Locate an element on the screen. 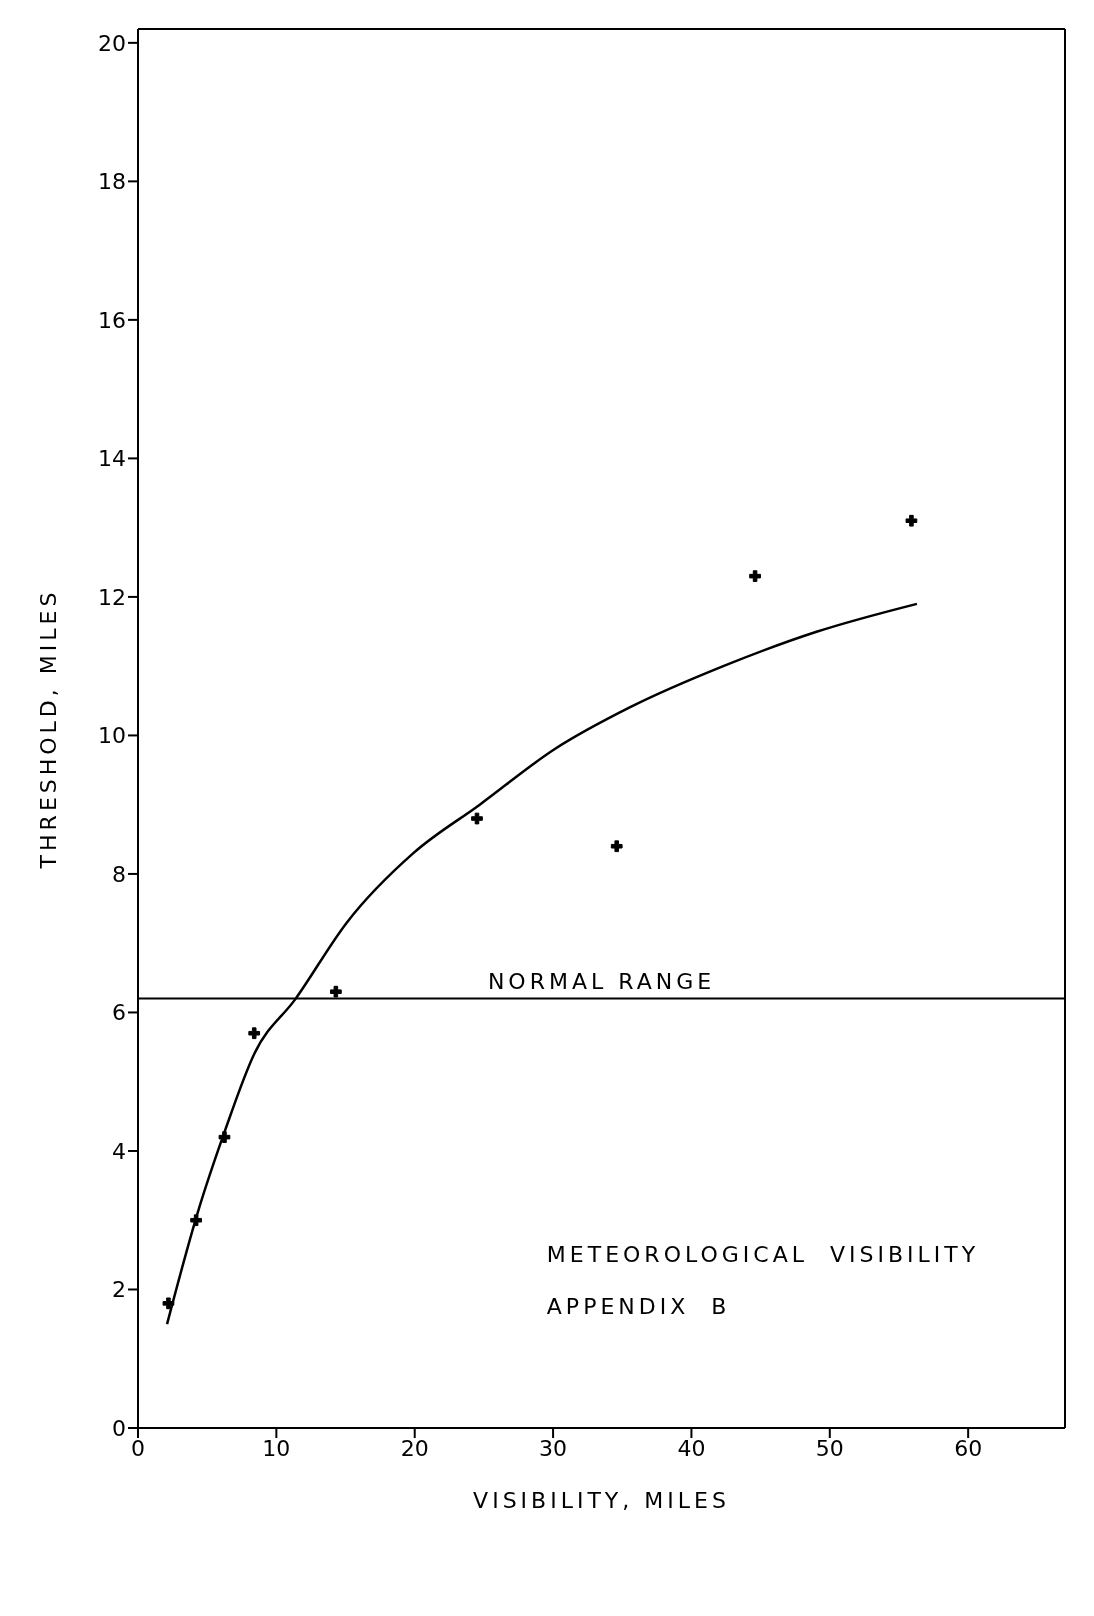 This screenshot has width=1094, height=1616. y-tick-label: 4 is located at coordinates (119, 1151).